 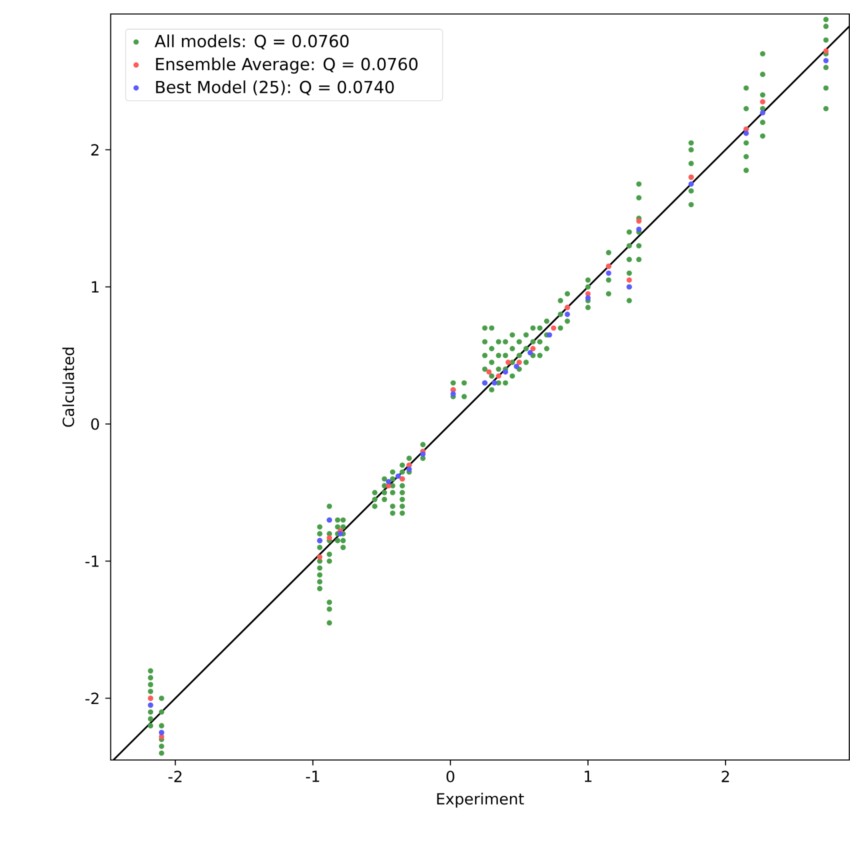 I want to click on y-tick-label: -1, so click(x=92, y=561).